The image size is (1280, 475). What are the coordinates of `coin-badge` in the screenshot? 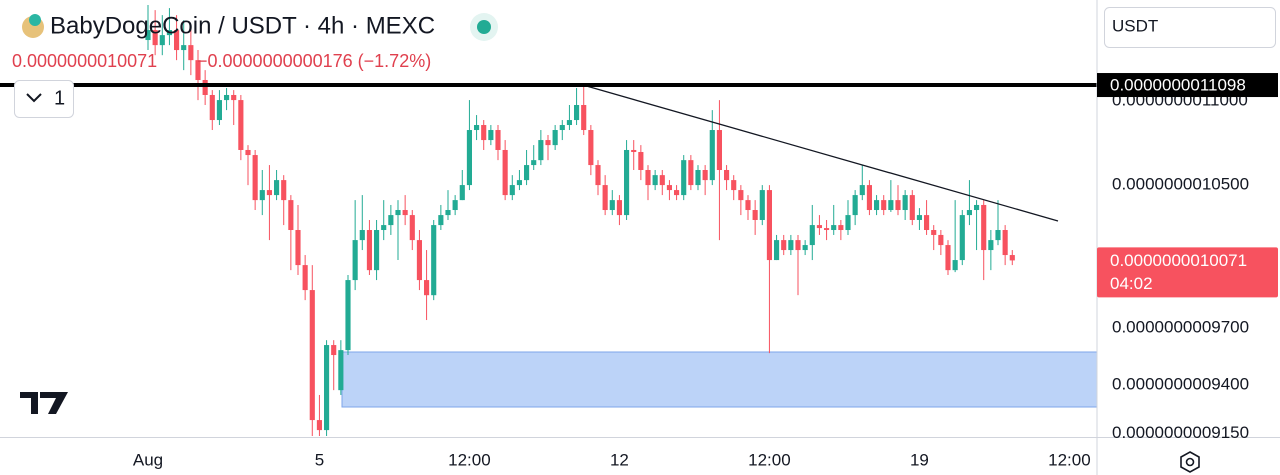 It's located at (35, 20).